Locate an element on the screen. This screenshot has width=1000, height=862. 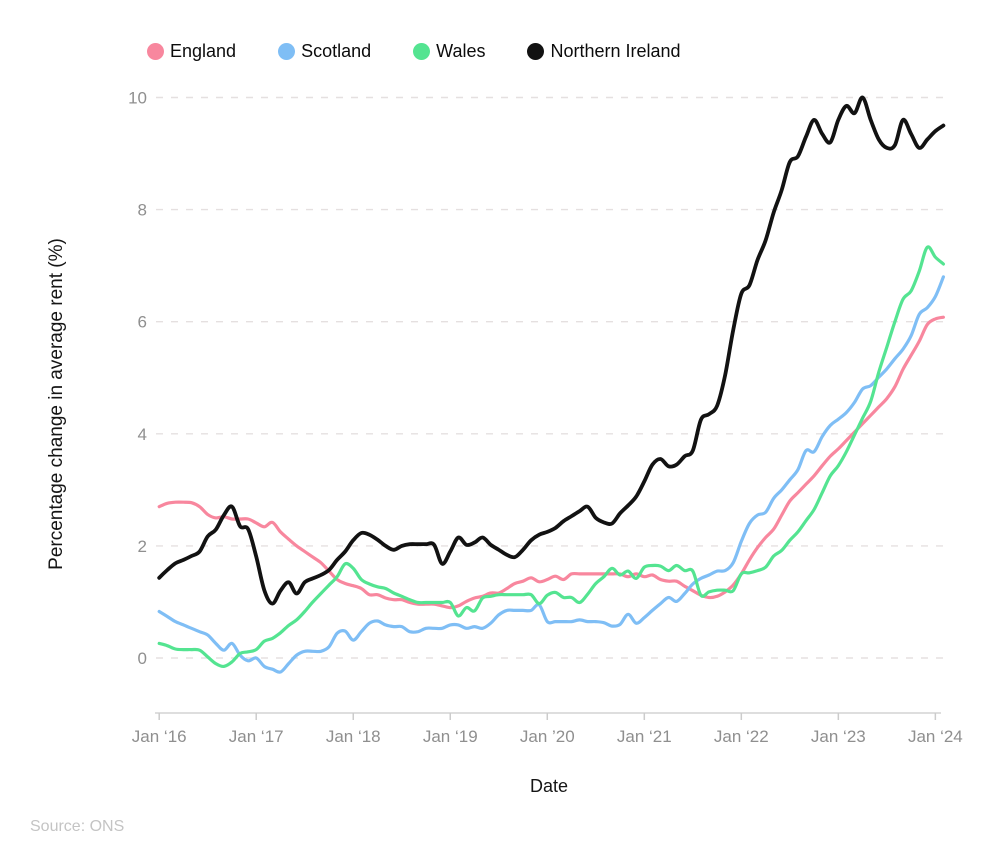
y-tick-label: 6 is located at coordinates (142, 322).